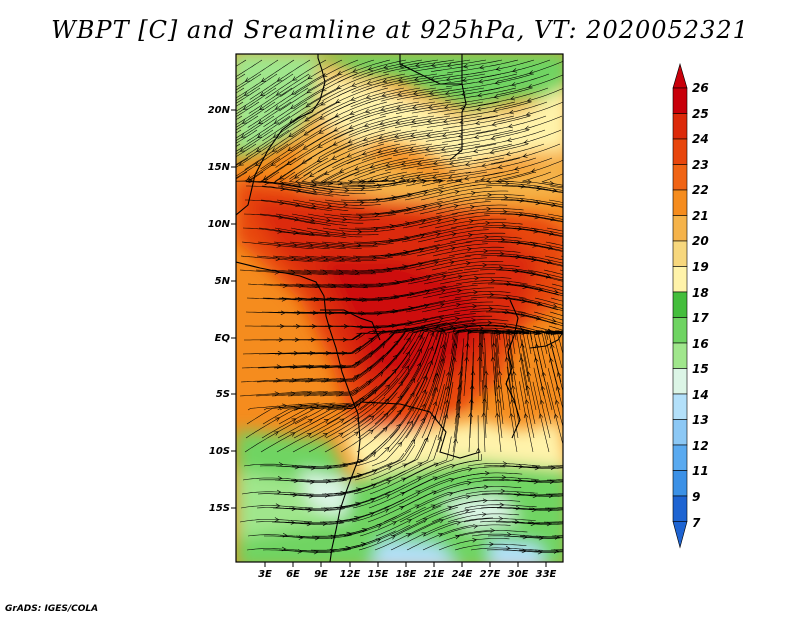  I want to click on colorbar-swatch, so click(680, 126).